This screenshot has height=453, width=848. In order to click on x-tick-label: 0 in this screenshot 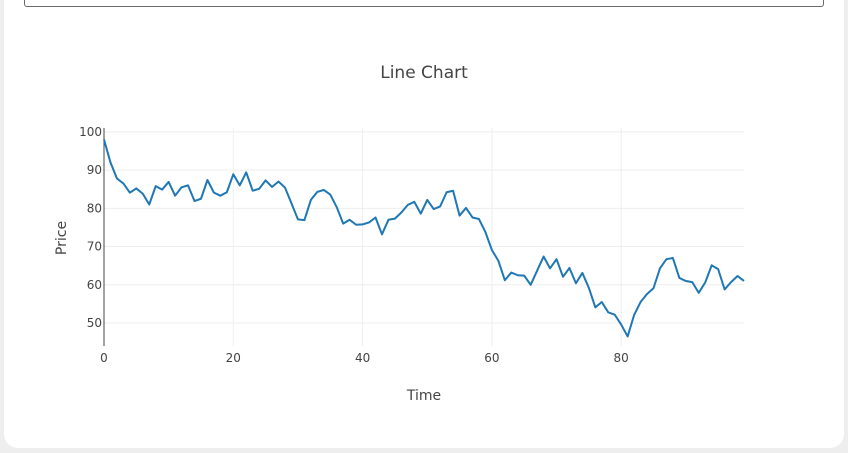, I will do `click(104, 358)`.